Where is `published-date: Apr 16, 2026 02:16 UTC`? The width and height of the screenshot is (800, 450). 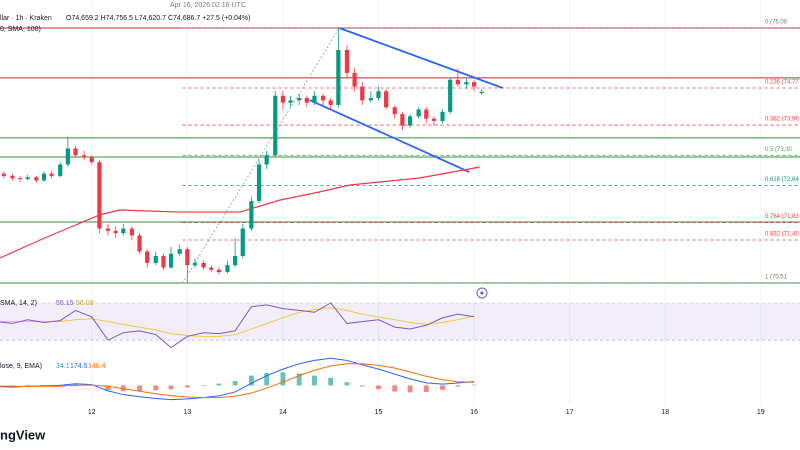 published-date: Apr 16, 2026 02:16 UTC is located at coordinates (208, 5).